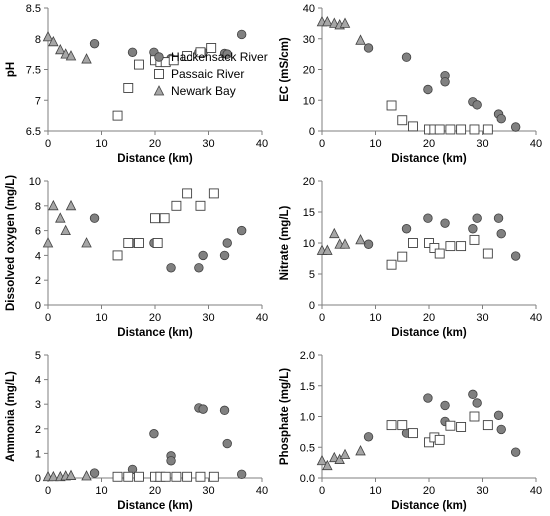  Describe the element at coordinates (38, 454) in the screenshot. I see `y-tick-label: 1` at that location.